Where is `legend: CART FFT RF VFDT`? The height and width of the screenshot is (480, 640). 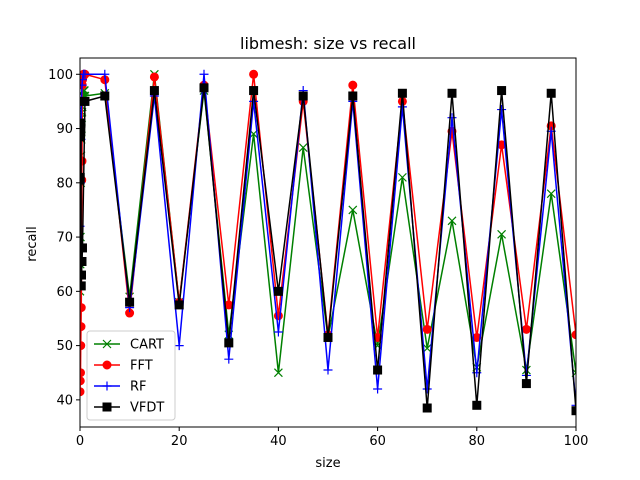
legend: CART FFT RF VFDT is located at coordinates (131, 375).